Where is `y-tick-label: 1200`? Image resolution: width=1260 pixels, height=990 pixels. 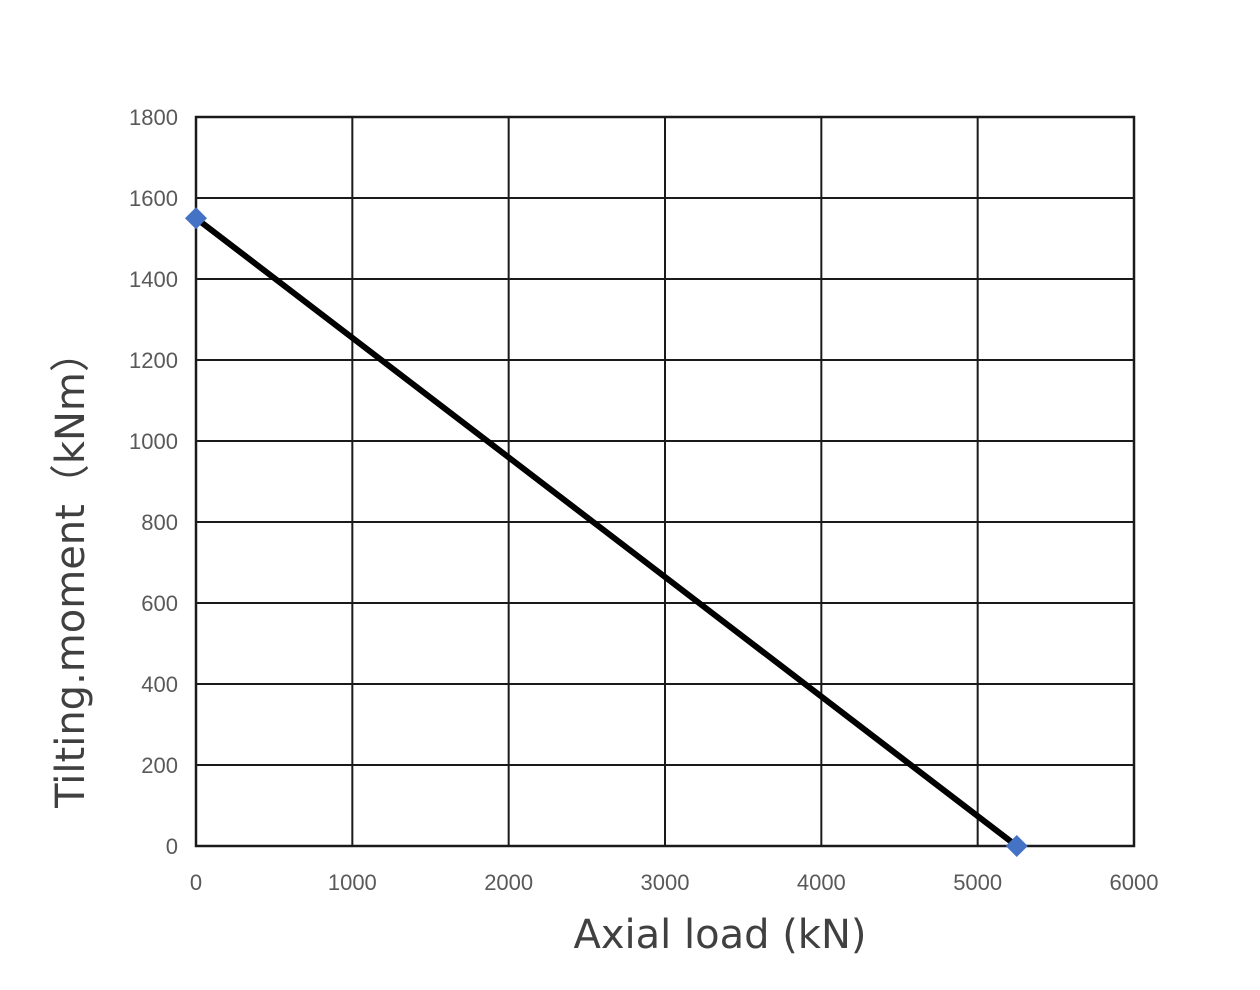
y-tick-label: 1200 is located at coordinates (153, 360).